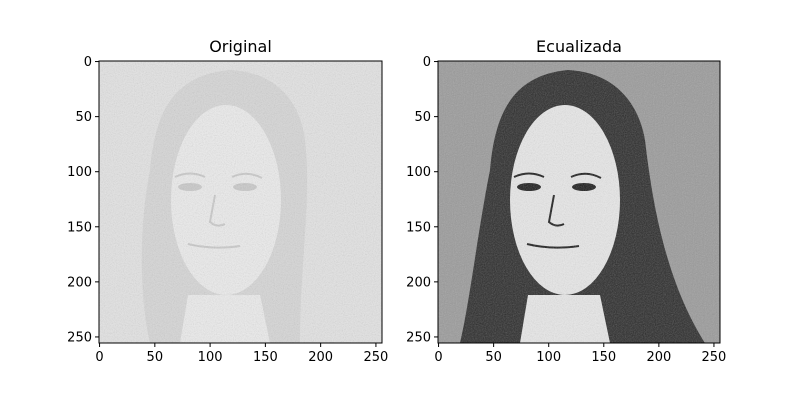 This screenshot has height=400, width=800. What do you see at coordinates (579, 46) in the screenshot?
I see `panel-title: Ecualizada` at bounding box center [579, 46].